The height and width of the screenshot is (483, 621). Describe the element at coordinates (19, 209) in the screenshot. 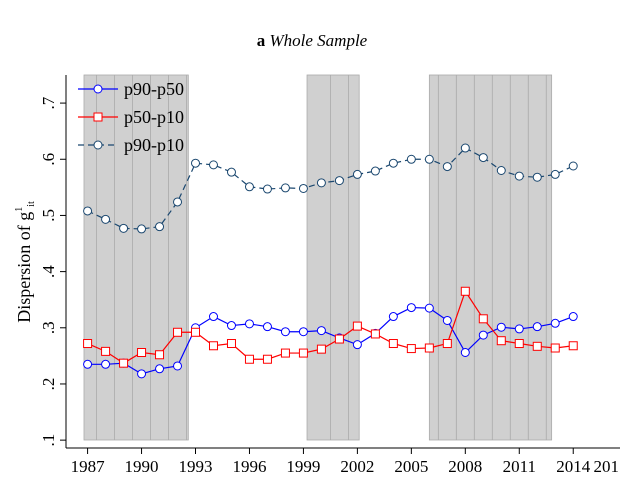

I see `y-label-sup: 1` at that location.